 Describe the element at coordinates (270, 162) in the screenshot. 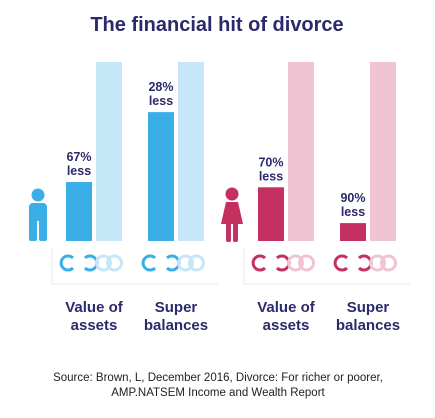

I see `data-label: 70%` at that location.